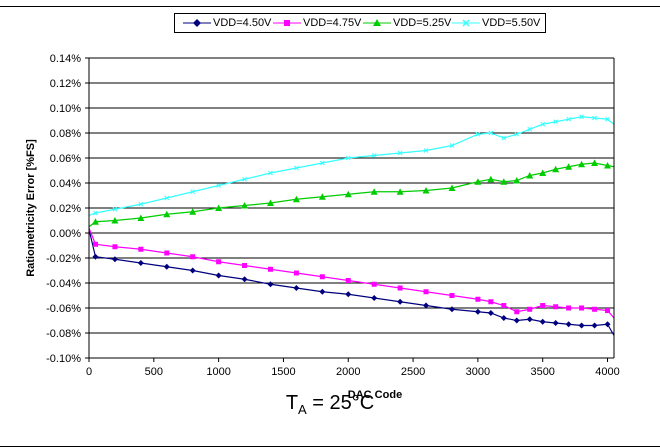  I want to click on x-tick-label: 1500, so click(283, 372).